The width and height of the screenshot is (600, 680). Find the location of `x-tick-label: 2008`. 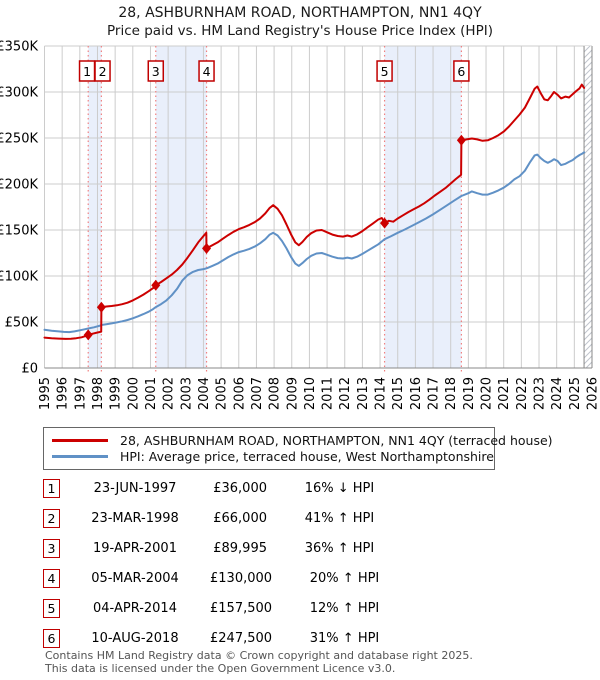

x-tick-label: 2008 is located at coordinates (275, 393).